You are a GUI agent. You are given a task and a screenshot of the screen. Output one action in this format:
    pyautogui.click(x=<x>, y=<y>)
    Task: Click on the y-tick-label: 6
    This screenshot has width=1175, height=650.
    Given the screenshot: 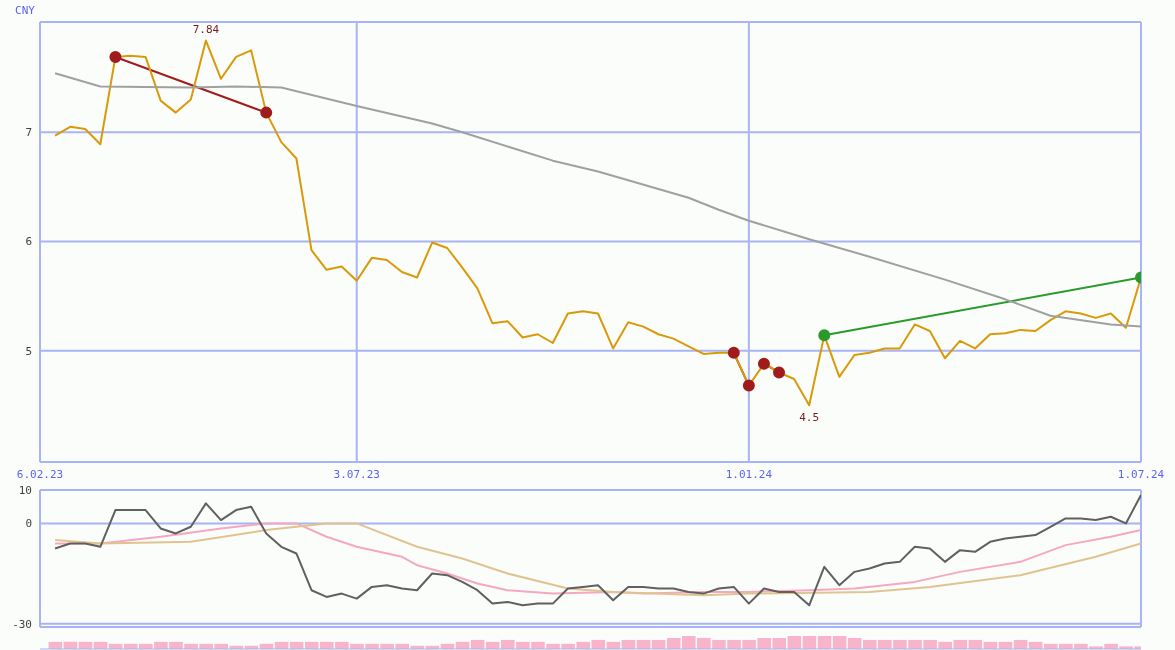 What is the action you would take?
    pyautogui.click(x=28, y=242)
    